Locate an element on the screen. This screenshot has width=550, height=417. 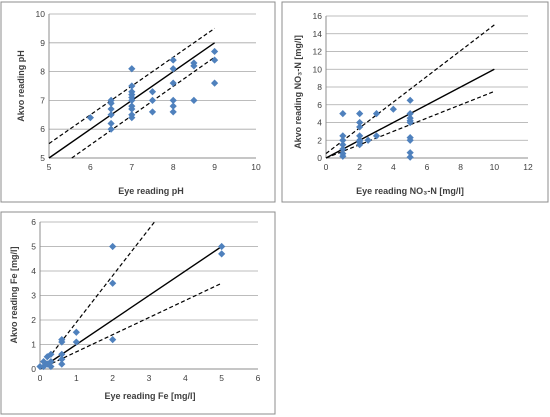
fe-y-tick-label: 0 is located at coordinates (33, 369).